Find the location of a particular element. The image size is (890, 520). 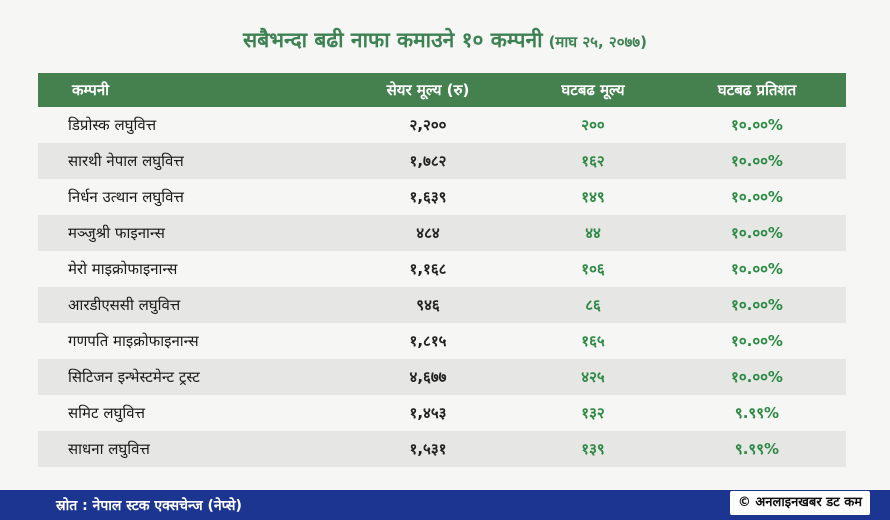

change-value-cell: १०६ is located at coordinates (593, 269).